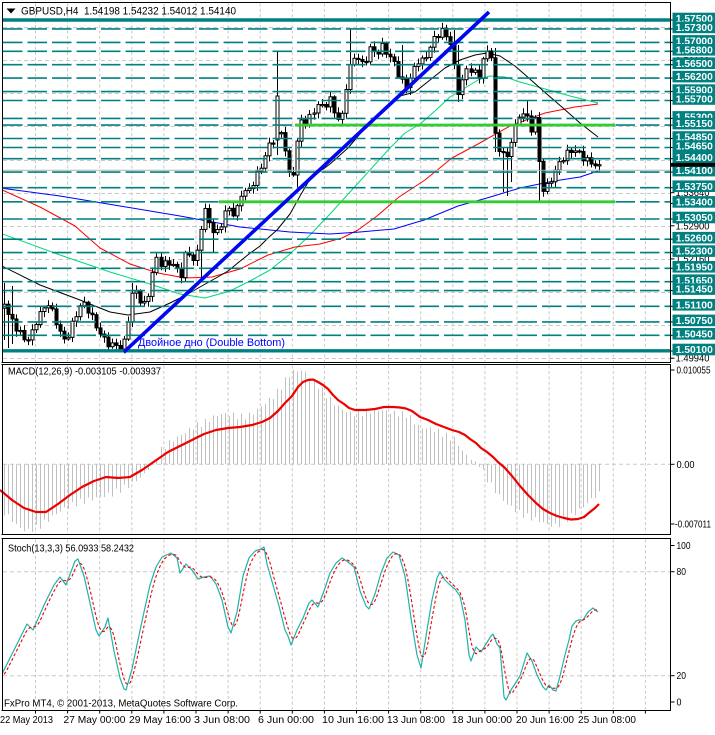 The height and width of the screenshot is (735, 715). What do you see at coordinates (71, 549) in the screenshot?
I see `svg-text: Stoch(13,3,3) 56.0933 58.2432` at bounding box center [71, 549].